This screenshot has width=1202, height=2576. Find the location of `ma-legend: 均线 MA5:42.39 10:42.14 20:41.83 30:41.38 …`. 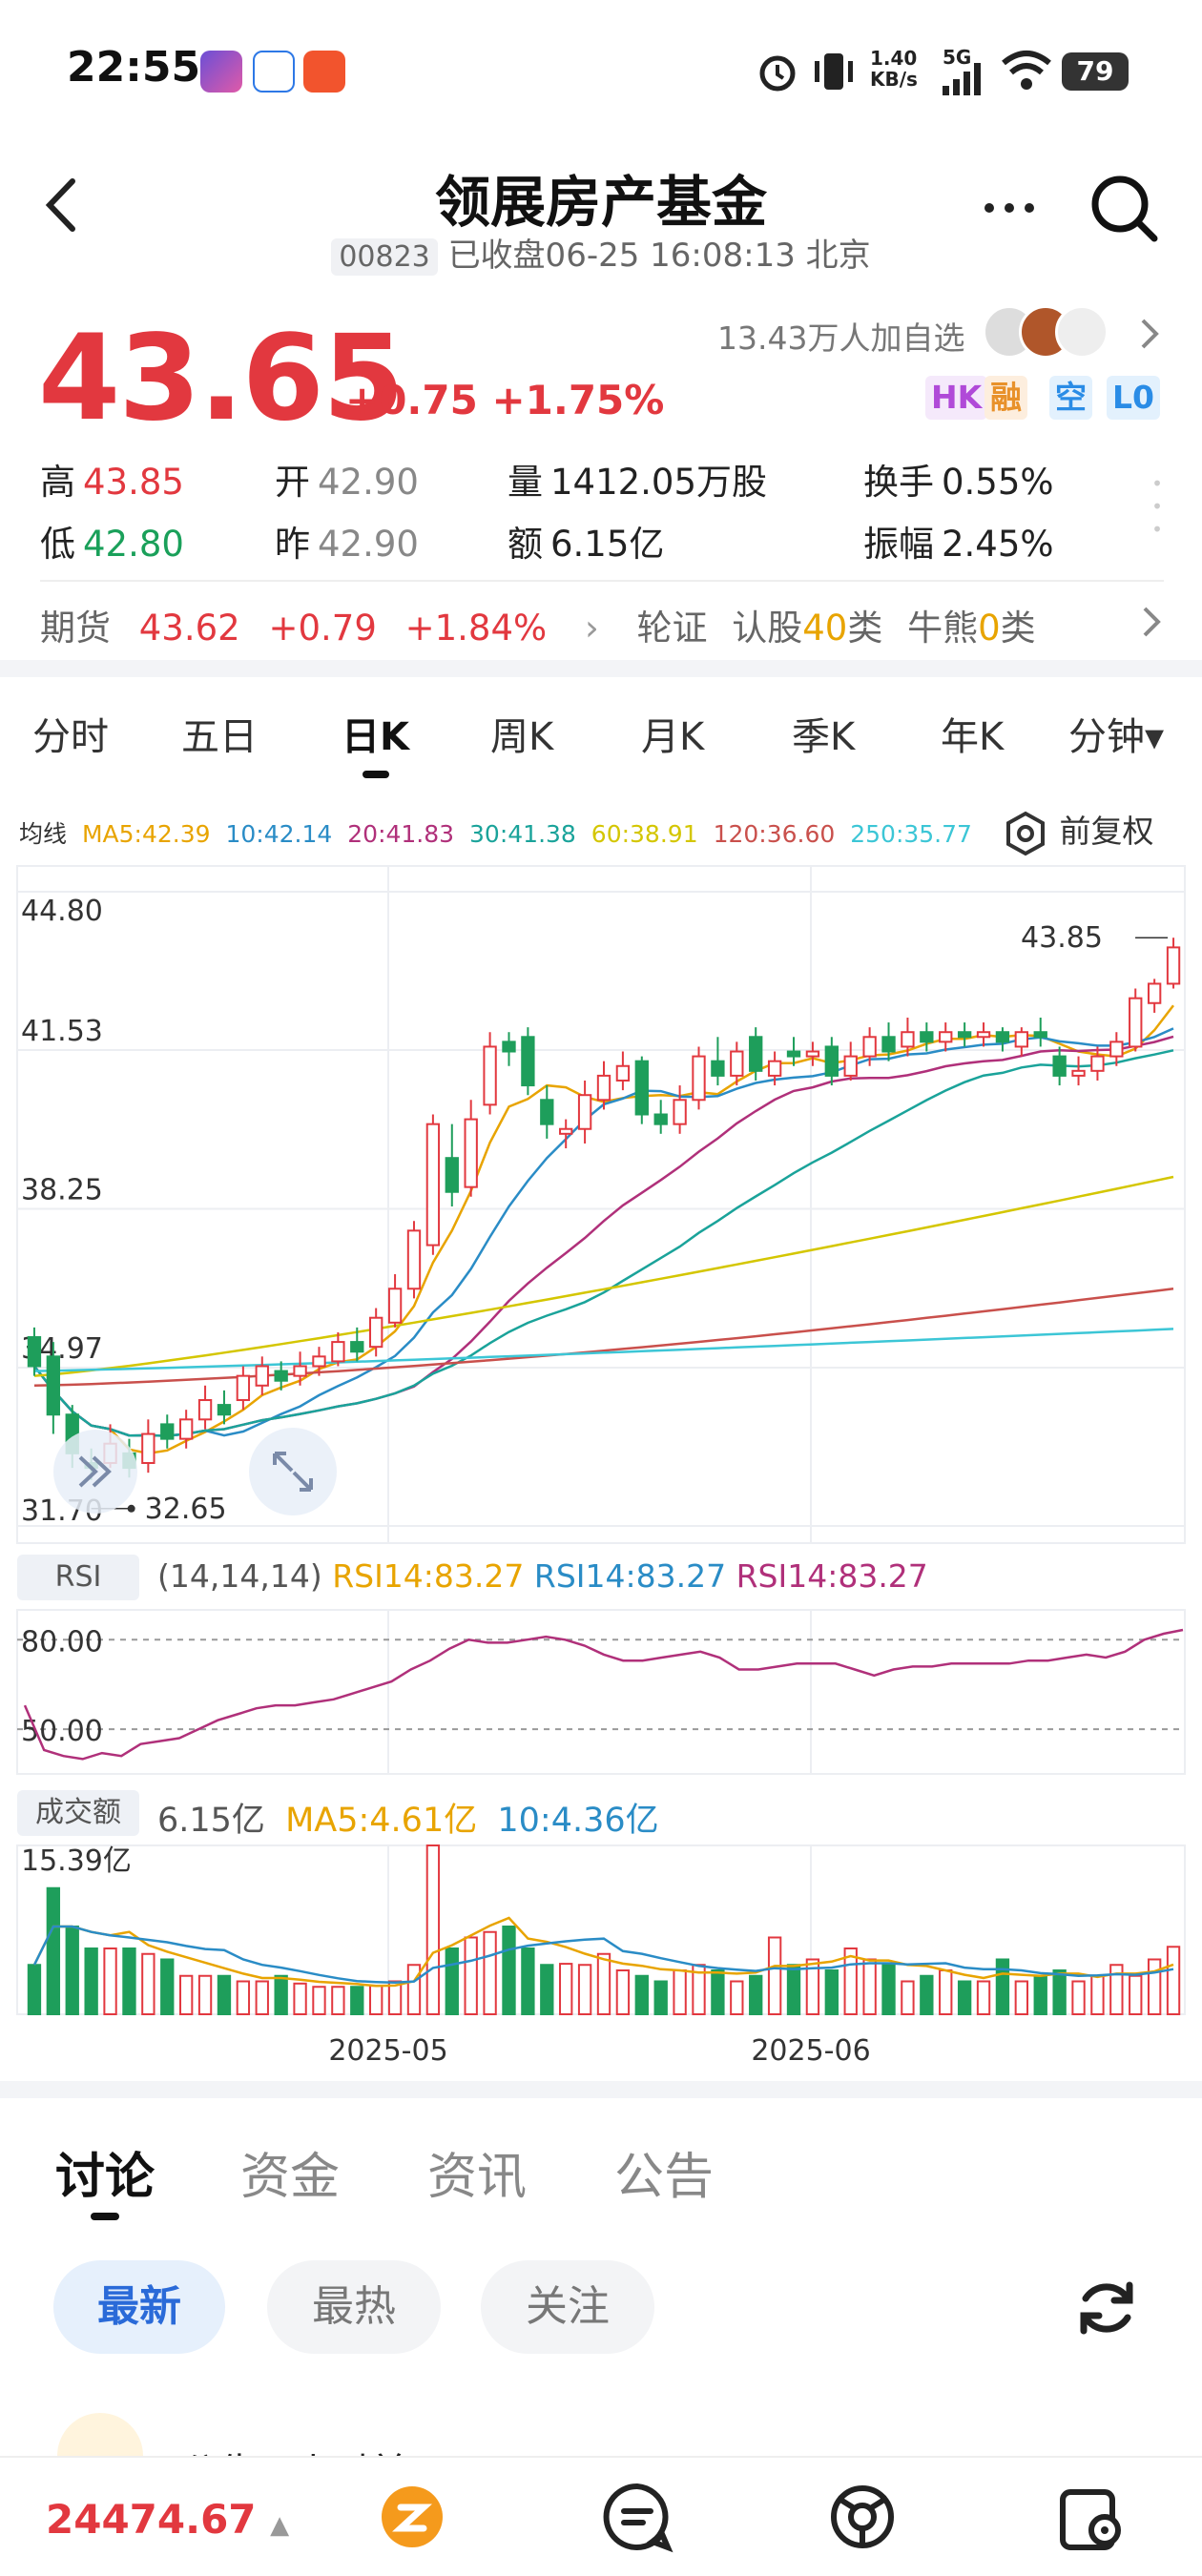

ma-legend: 均线 MA5:42.39 10:42.14 20:41.83 30:41.38 … is located at coordinates (499, 832).